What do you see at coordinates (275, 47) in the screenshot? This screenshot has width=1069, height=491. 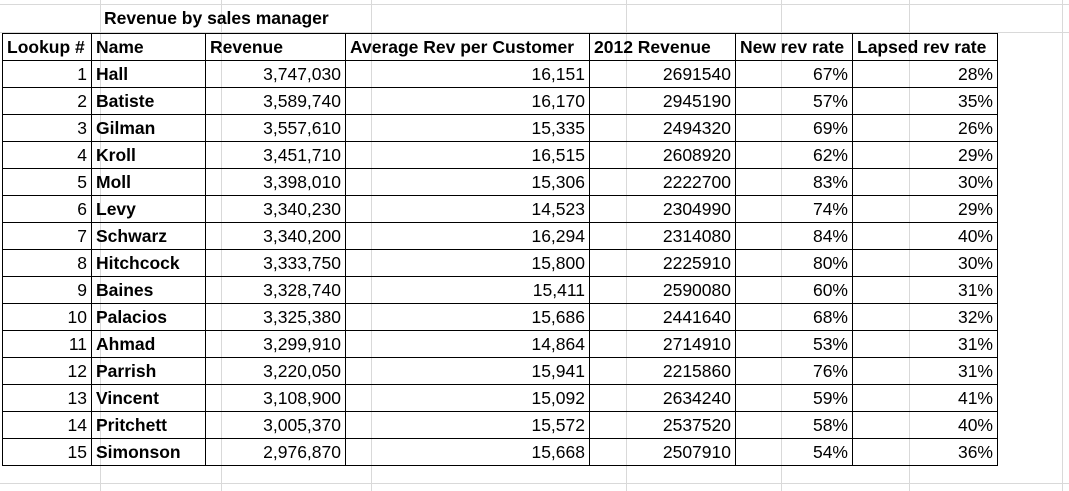 I see `header-revenue: Revenue` at bounding box center [275, 47].